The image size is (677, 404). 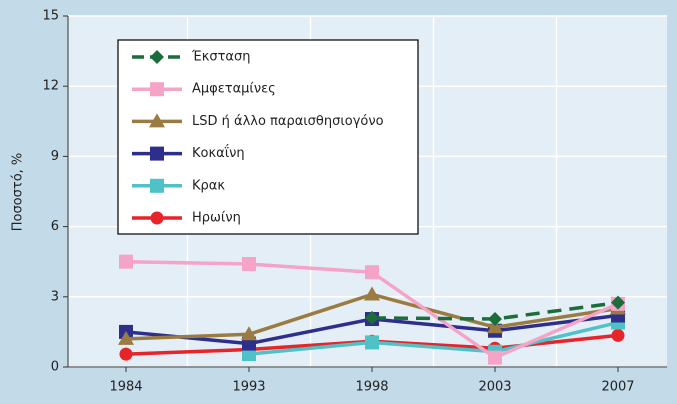 What do you see at coordinates (494, 387) in the screenshot?
I see `x-tick-label: 2003` at bounding box center [494, 387].